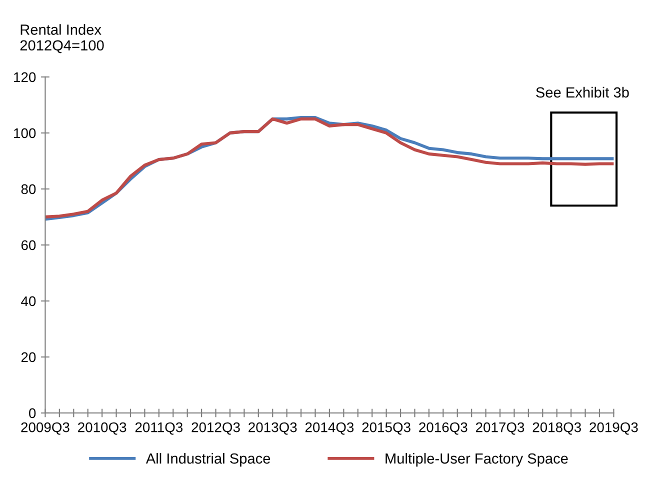  What do you see at coordinates (208, 459) in the screenshot?
I see `legend-label: All Industrial Space` at bounding box center [208, 459].